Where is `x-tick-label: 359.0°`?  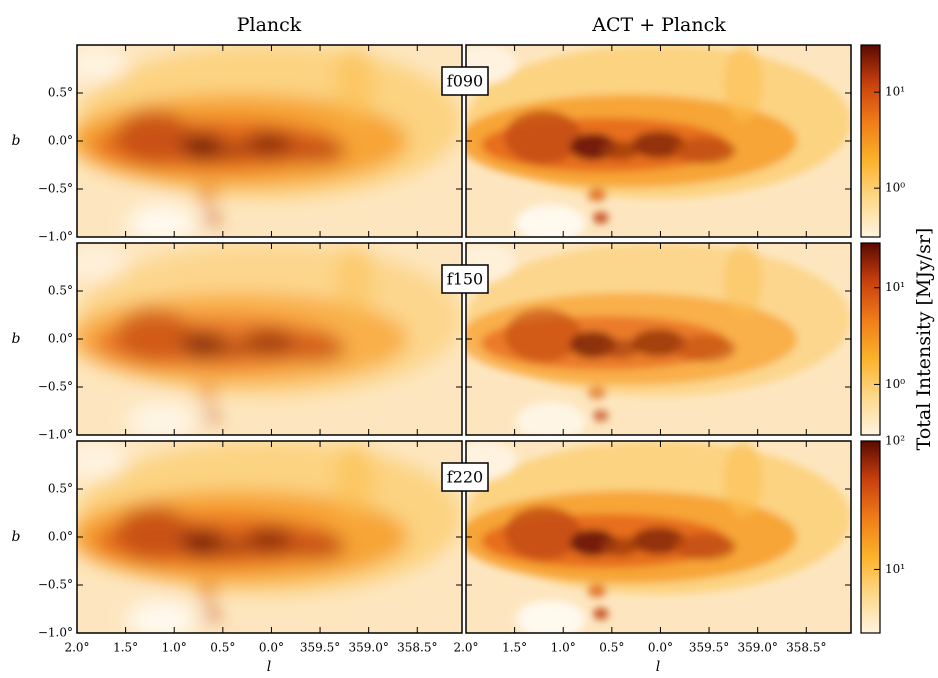 x-tick-label: 359.0° is located at coordinates (757, 648).